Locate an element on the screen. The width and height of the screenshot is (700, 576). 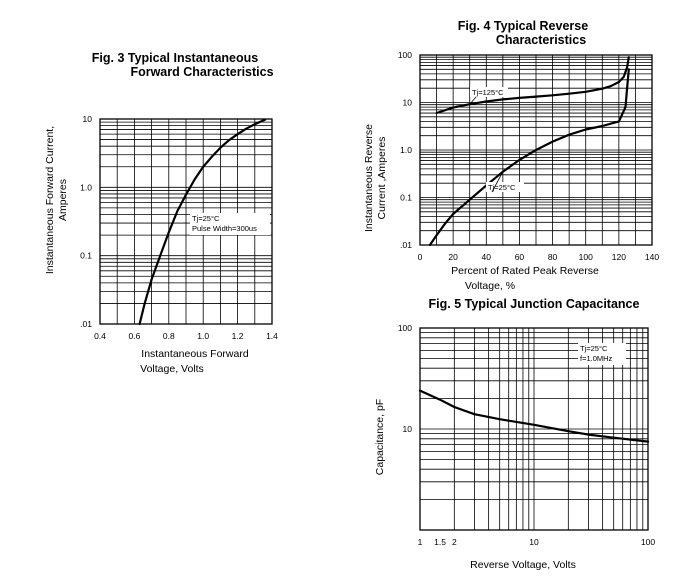
x-tick-label: 0.8 is located at coordinates (169, 336).